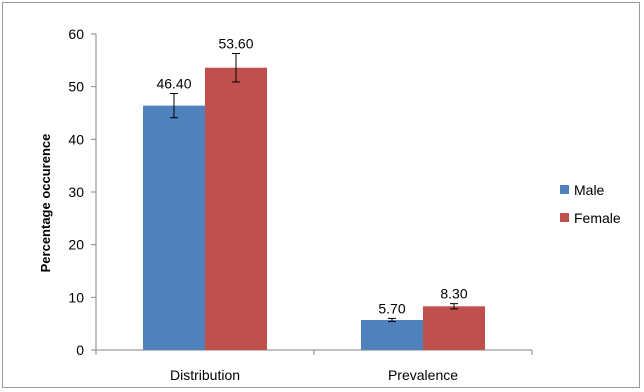  What do you see at coordinates (391, 308) in the screenshot?
I see `data-label: 5.70` at bounding box center [391, 308].